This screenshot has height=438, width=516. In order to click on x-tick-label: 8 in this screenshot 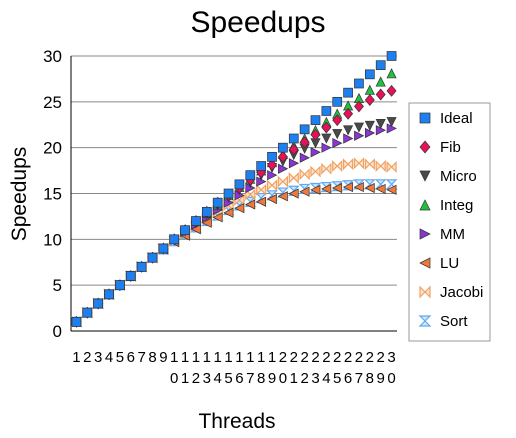, I will do `click(152, 357)`.